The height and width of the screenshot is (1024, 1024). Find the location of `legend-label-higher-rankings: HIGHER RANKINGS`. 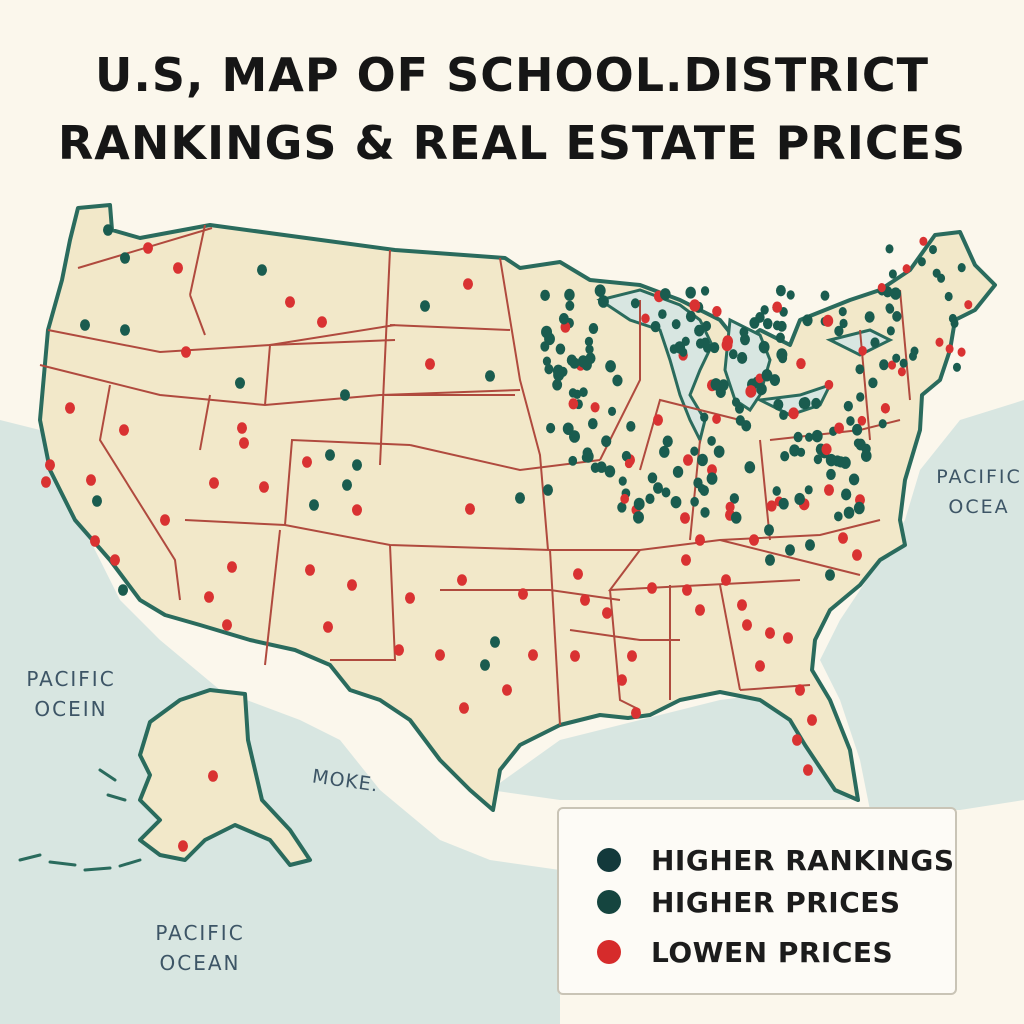

legend-label-higher-rankings: HIGHER RANKINGS is located at coordinates (803, 860).